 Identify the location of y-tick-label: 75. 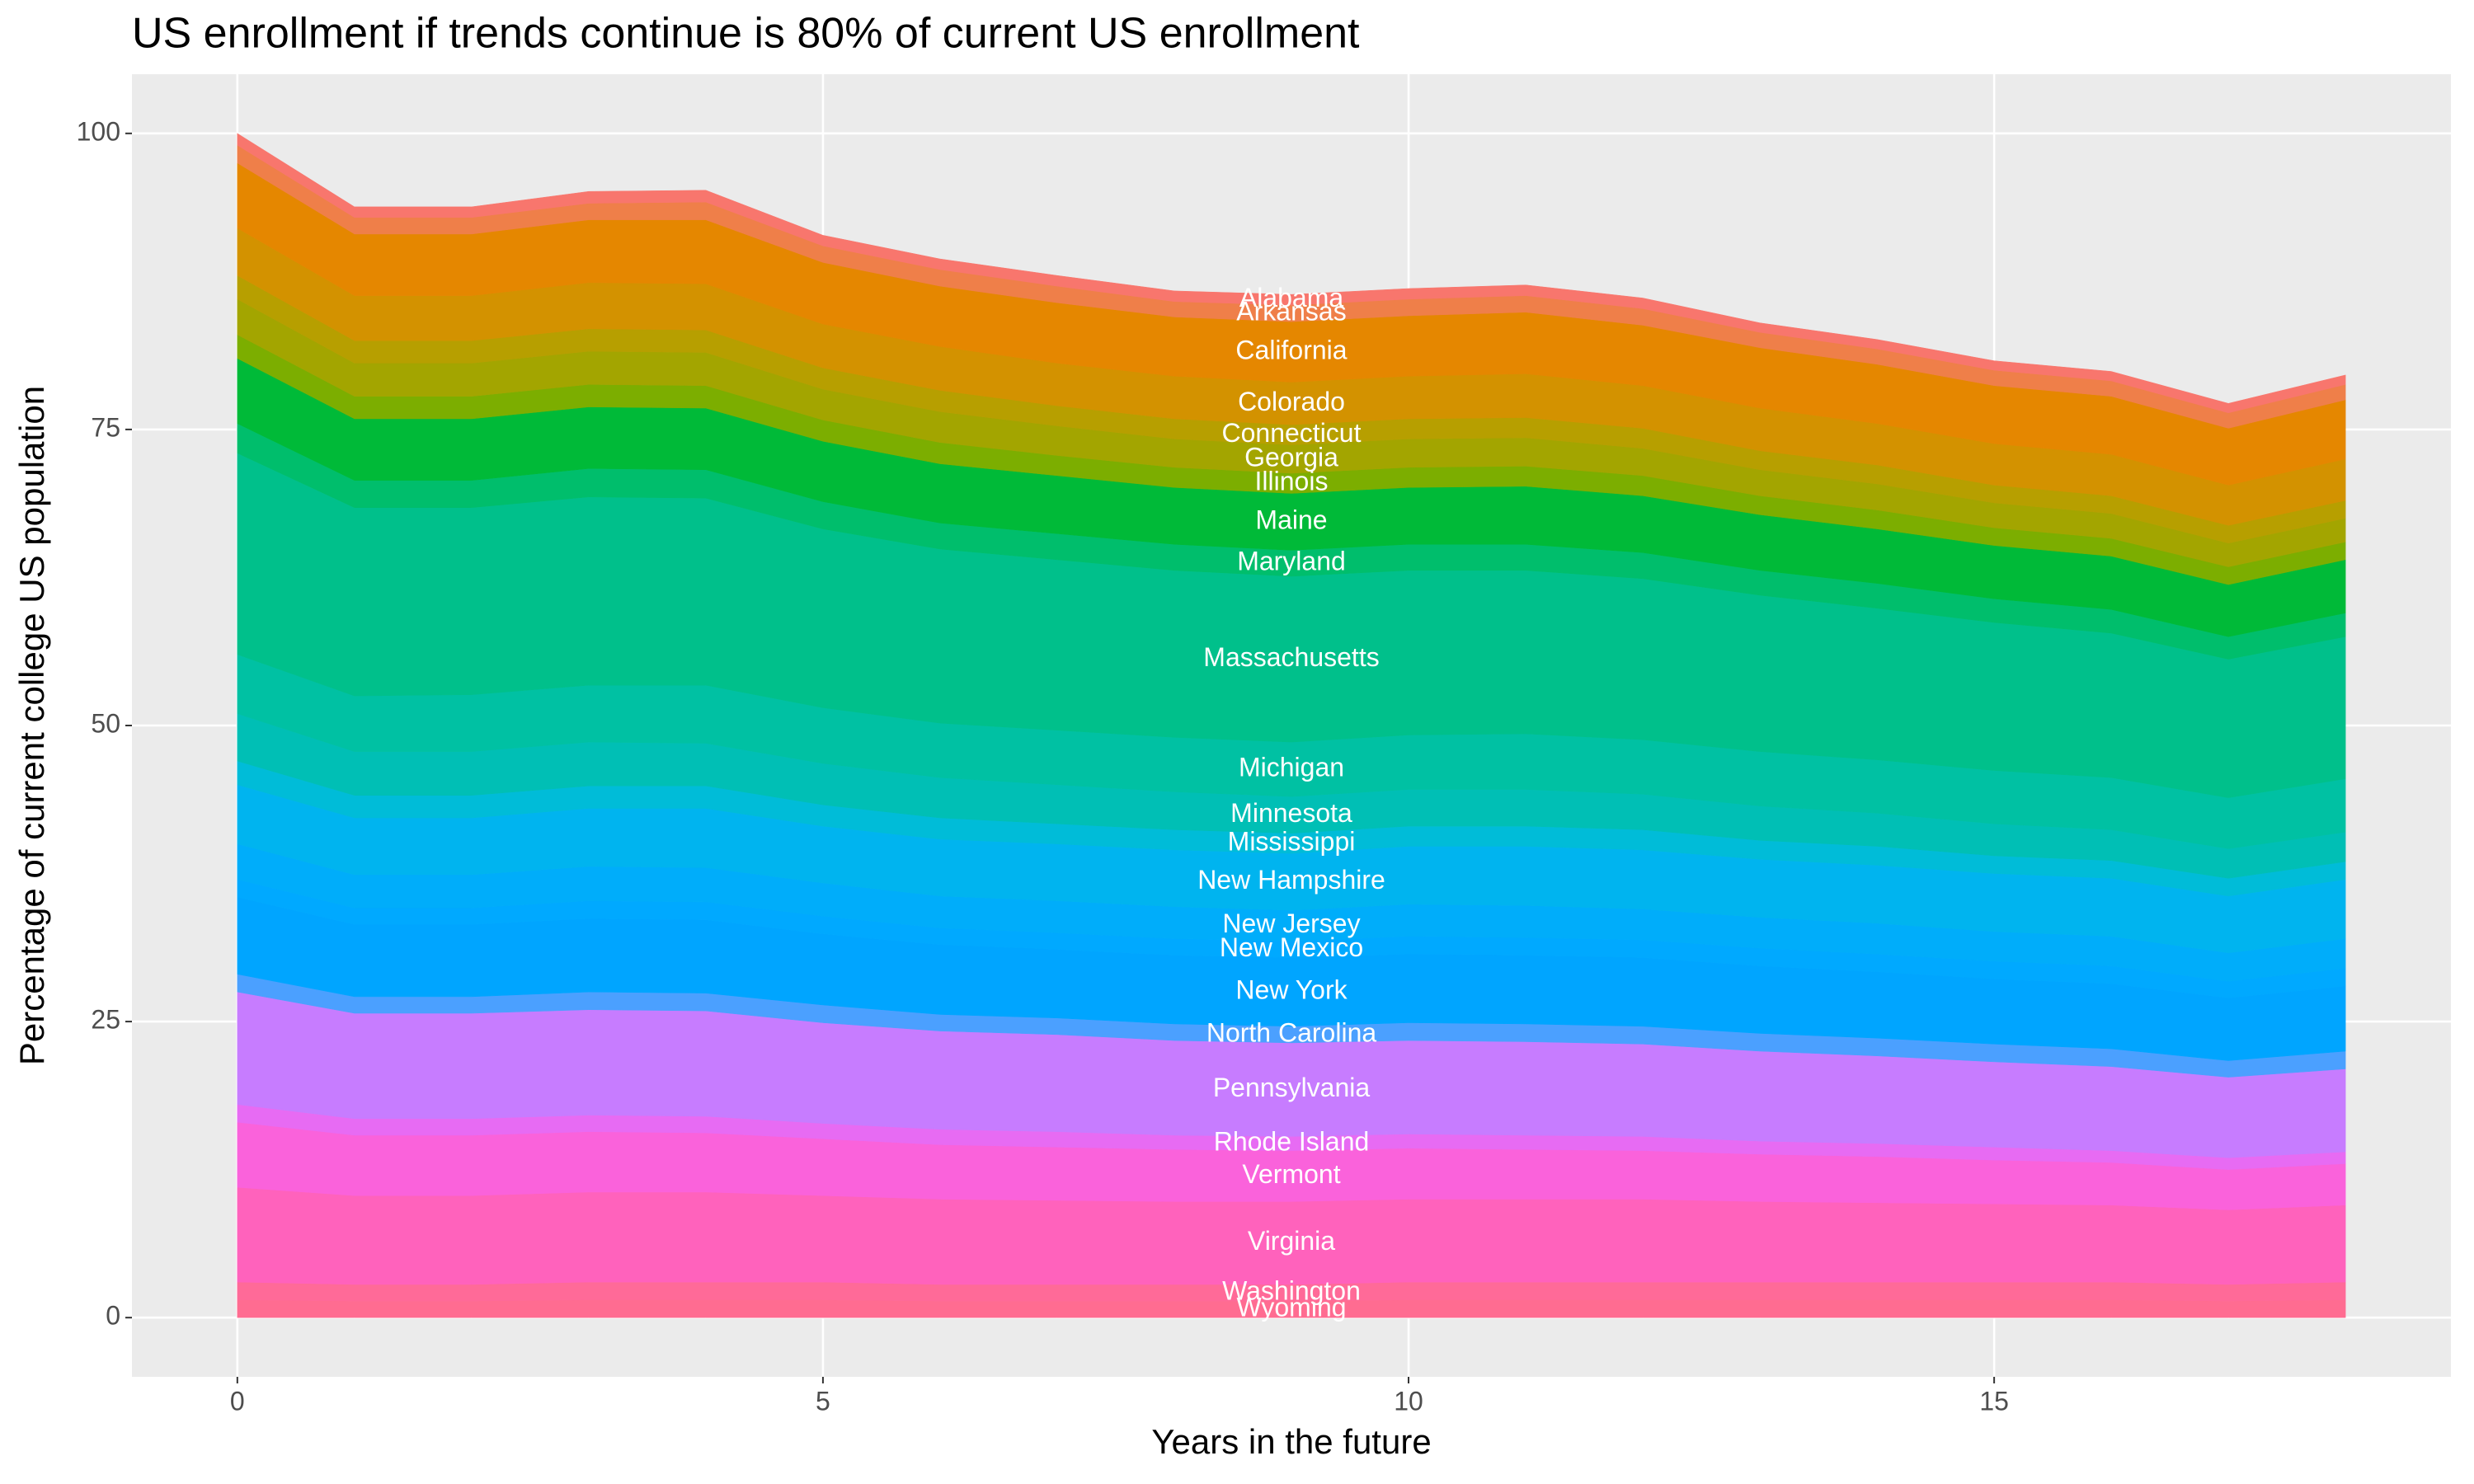
(105, 427).